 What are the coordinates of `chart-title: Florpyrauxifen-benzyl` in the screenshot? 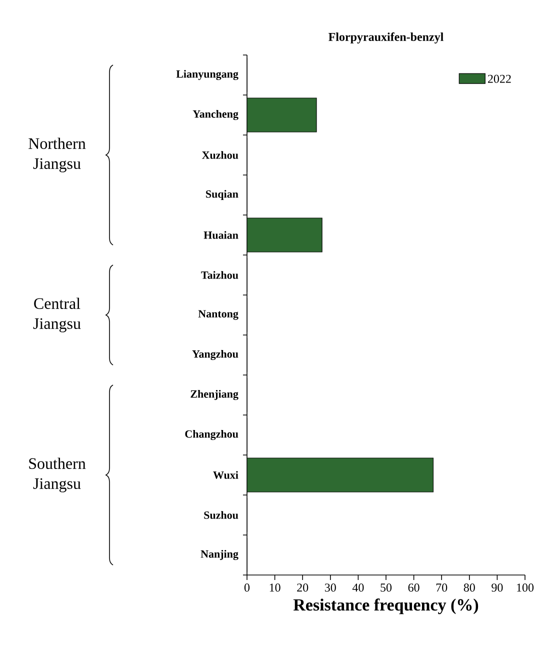 It's located at (386, 38).